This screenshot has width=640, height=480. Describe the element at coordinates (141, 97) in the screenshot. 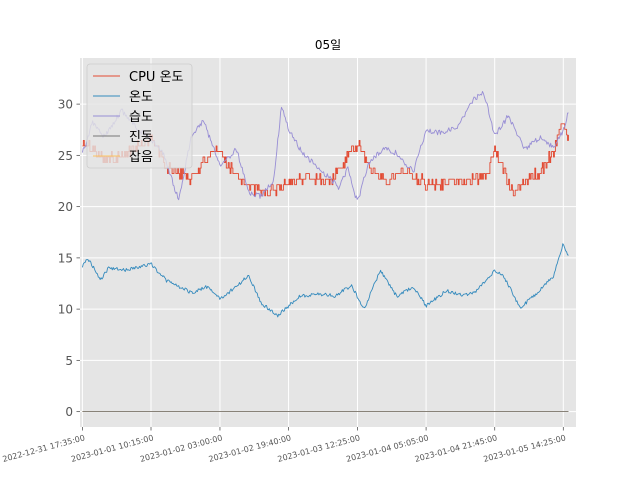

I see `legend-label: 온도` at that location.